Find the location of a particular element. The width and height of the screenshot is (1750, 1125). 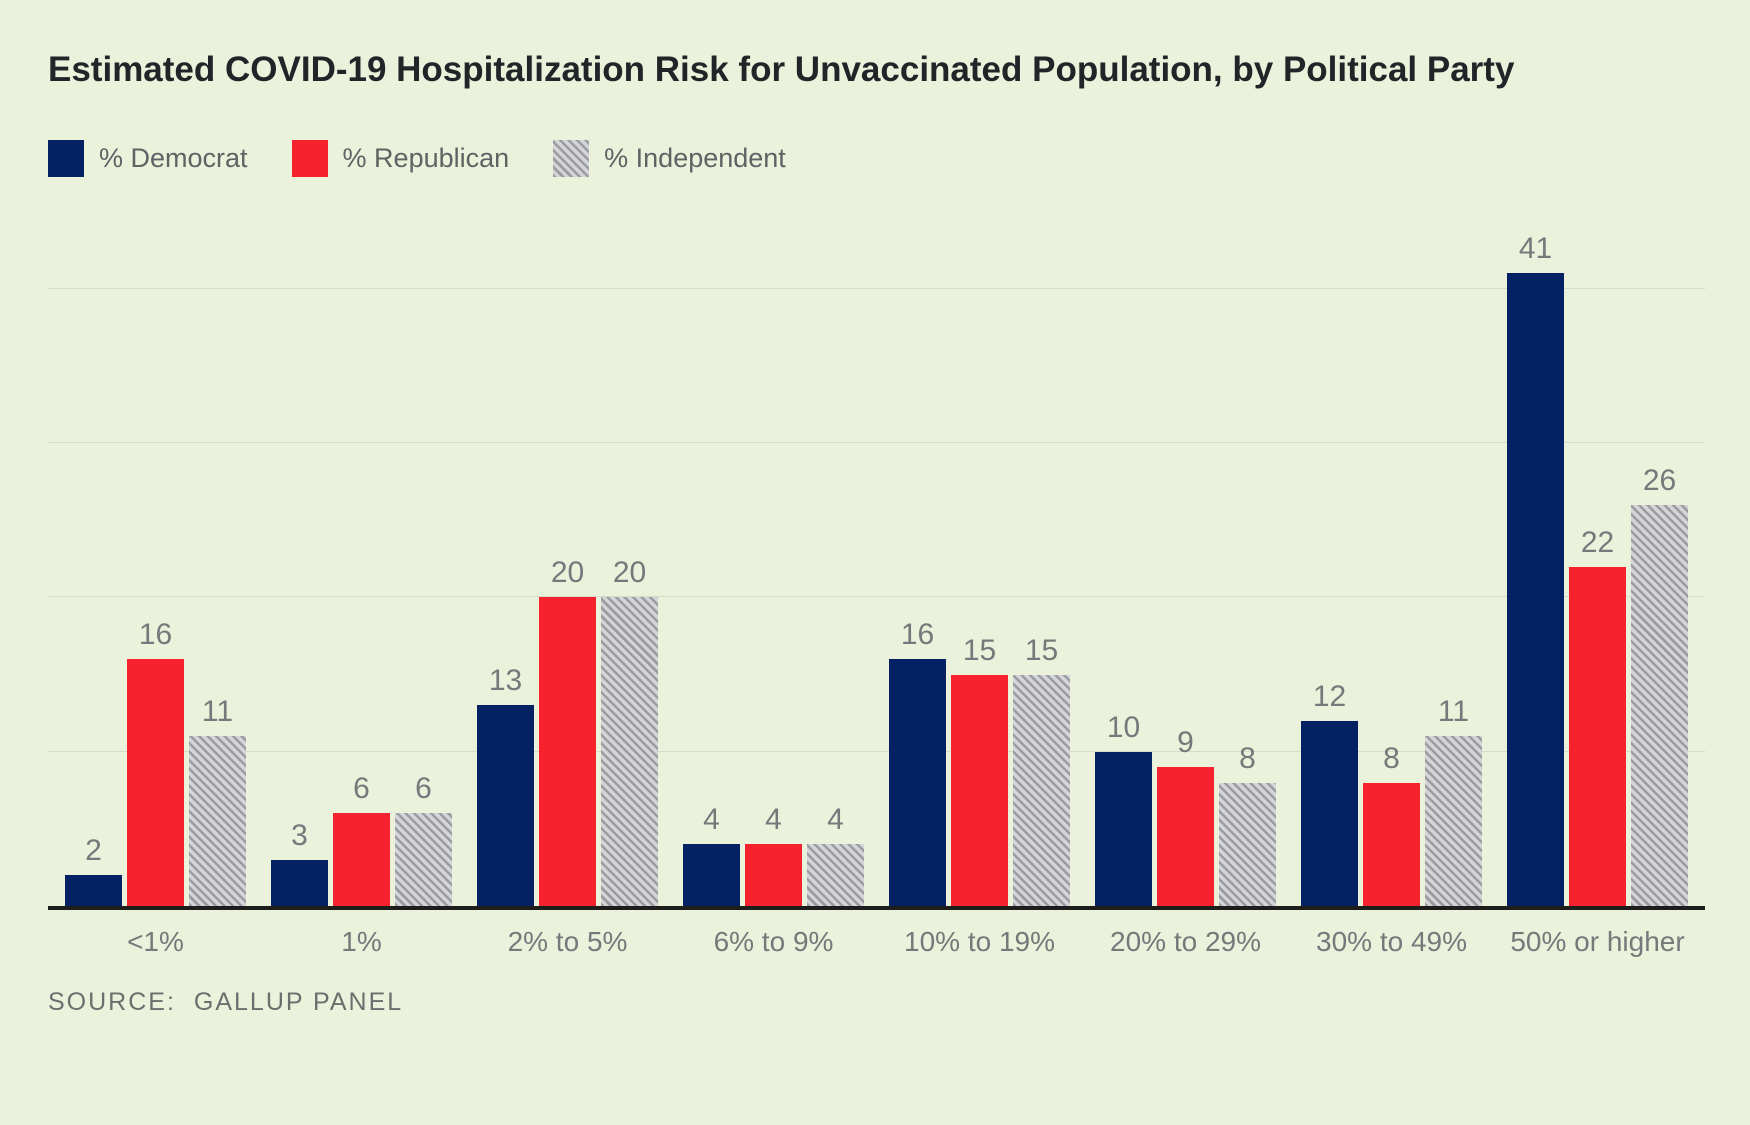

bar-column: 12 is located at coordinates (1329, 793).